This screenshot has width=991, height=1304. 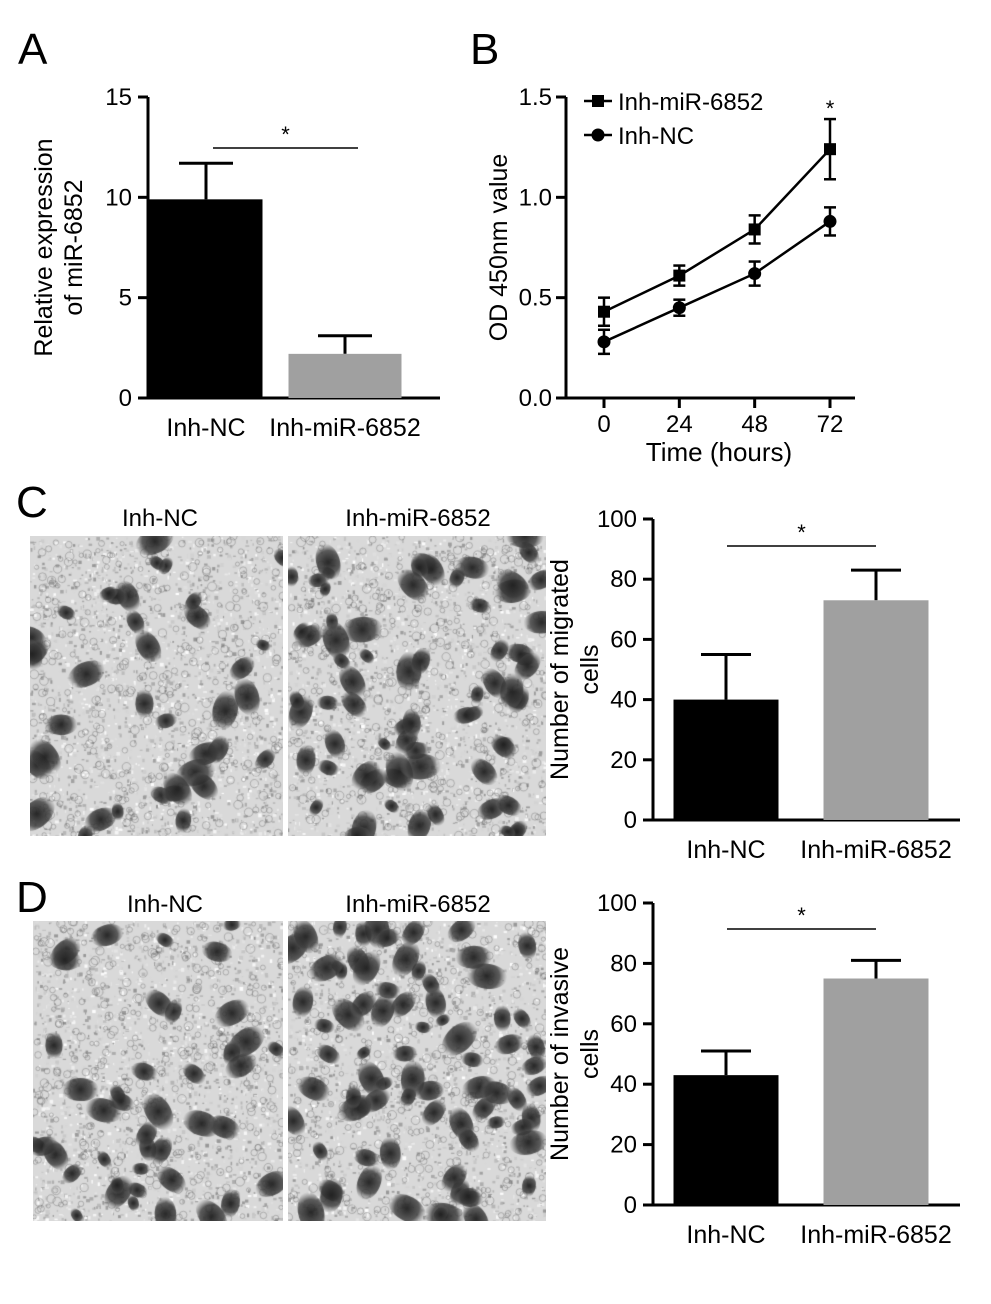 I want to click on y-axis-label: Number of invasivecells, so click(x=575, y=1054).